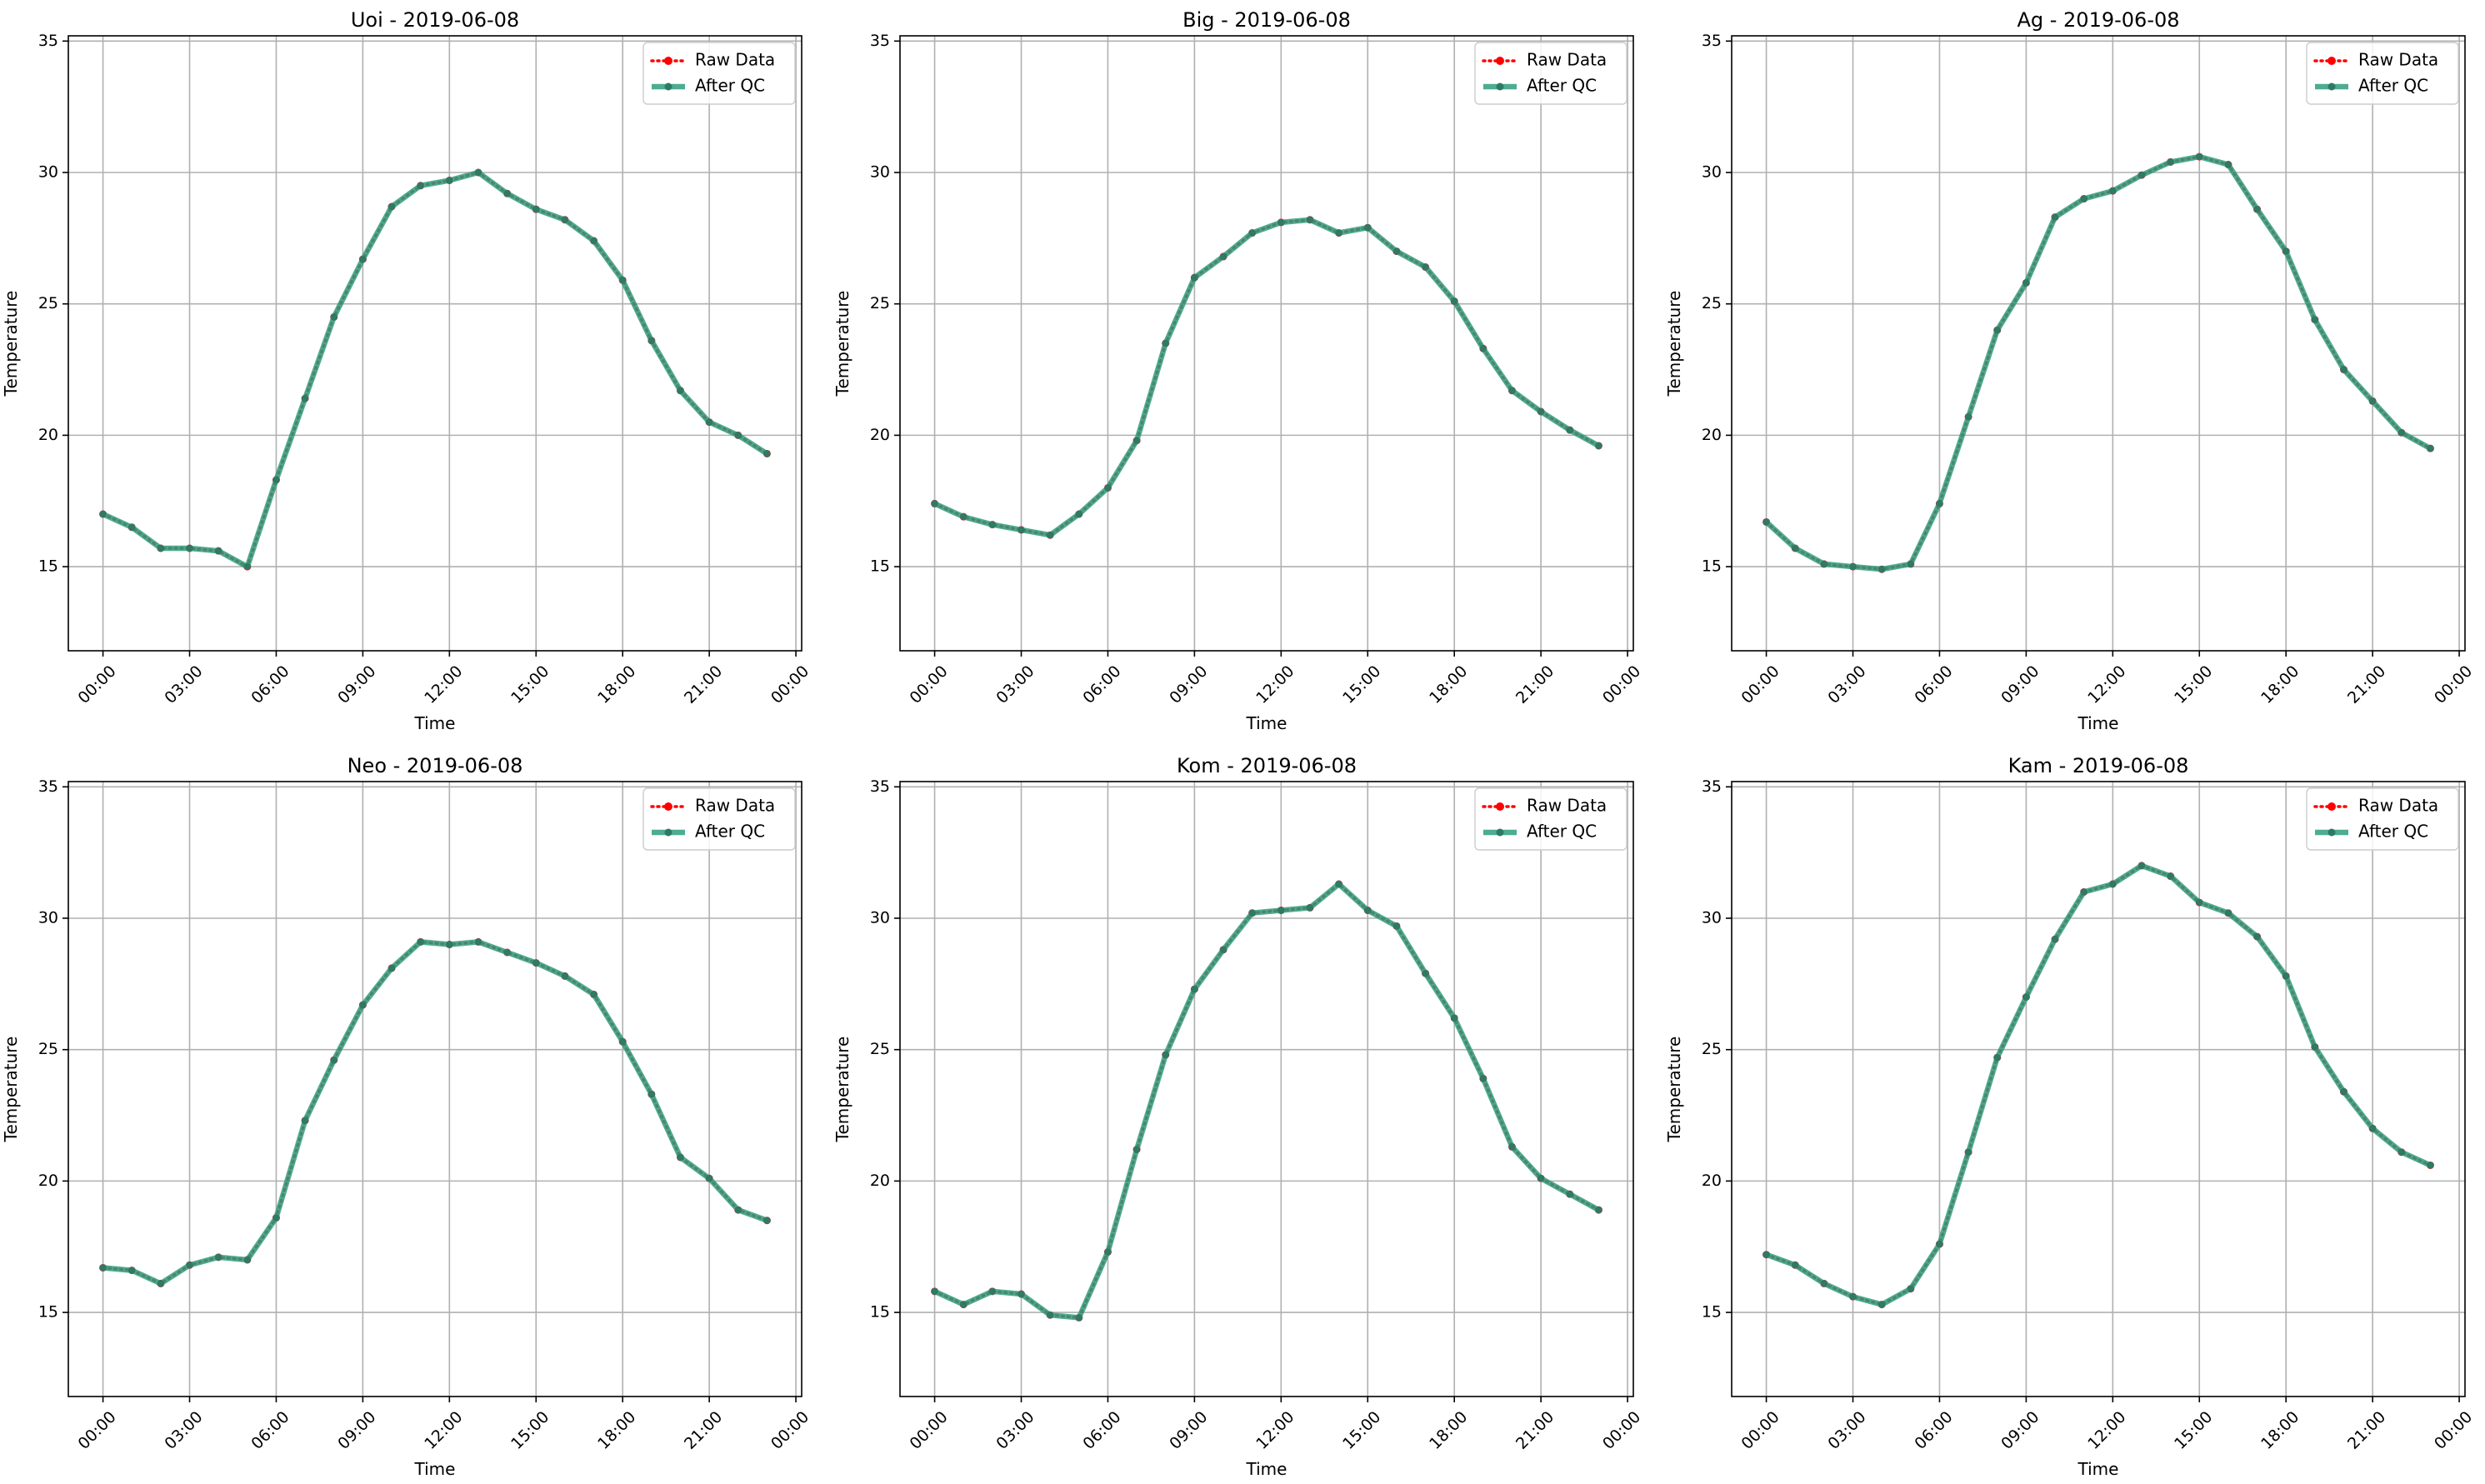 Image resolution: width=2485 pixels, height=1484 pixels. What do you see at coordinates (11, 1090) in the screenshot?
I see `y-axis-label: Temperature` at bounding box center [11, 1090].